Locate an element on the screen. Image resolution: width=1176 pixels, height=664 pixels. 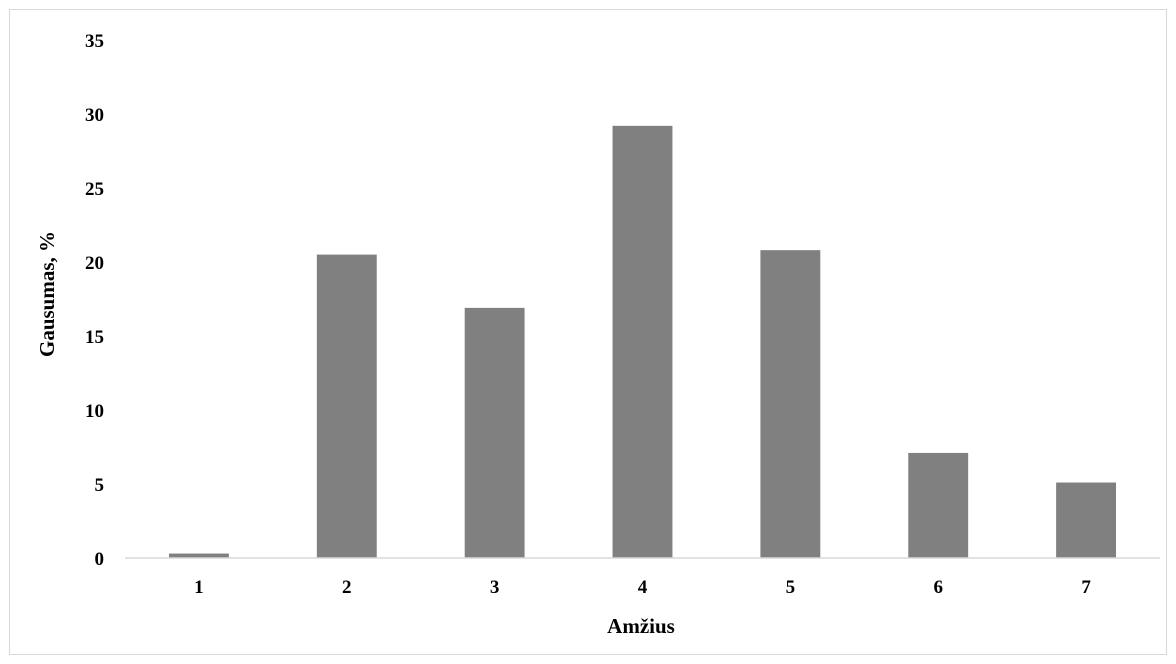
x-tick-label: 3 is located at coordinates (495, 587).